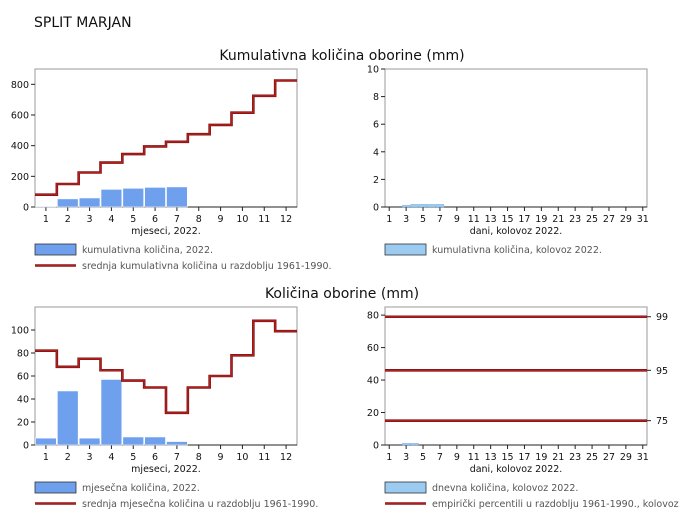 The height and width of the screenshot is (520, 700). Describe the element at coordinates (376, 125) in the screenshot. I see `y-tick-label: 6` at that location.